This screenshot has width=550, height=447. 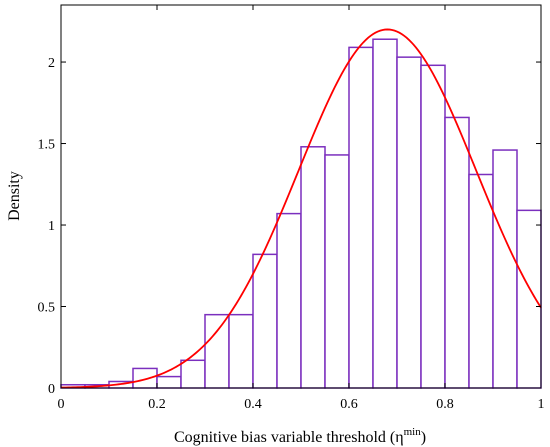 What do you see at coordinates (157, 404) in the screenshot?
I see `x-tick-label: 0.2` at bounding box center [157, 404].